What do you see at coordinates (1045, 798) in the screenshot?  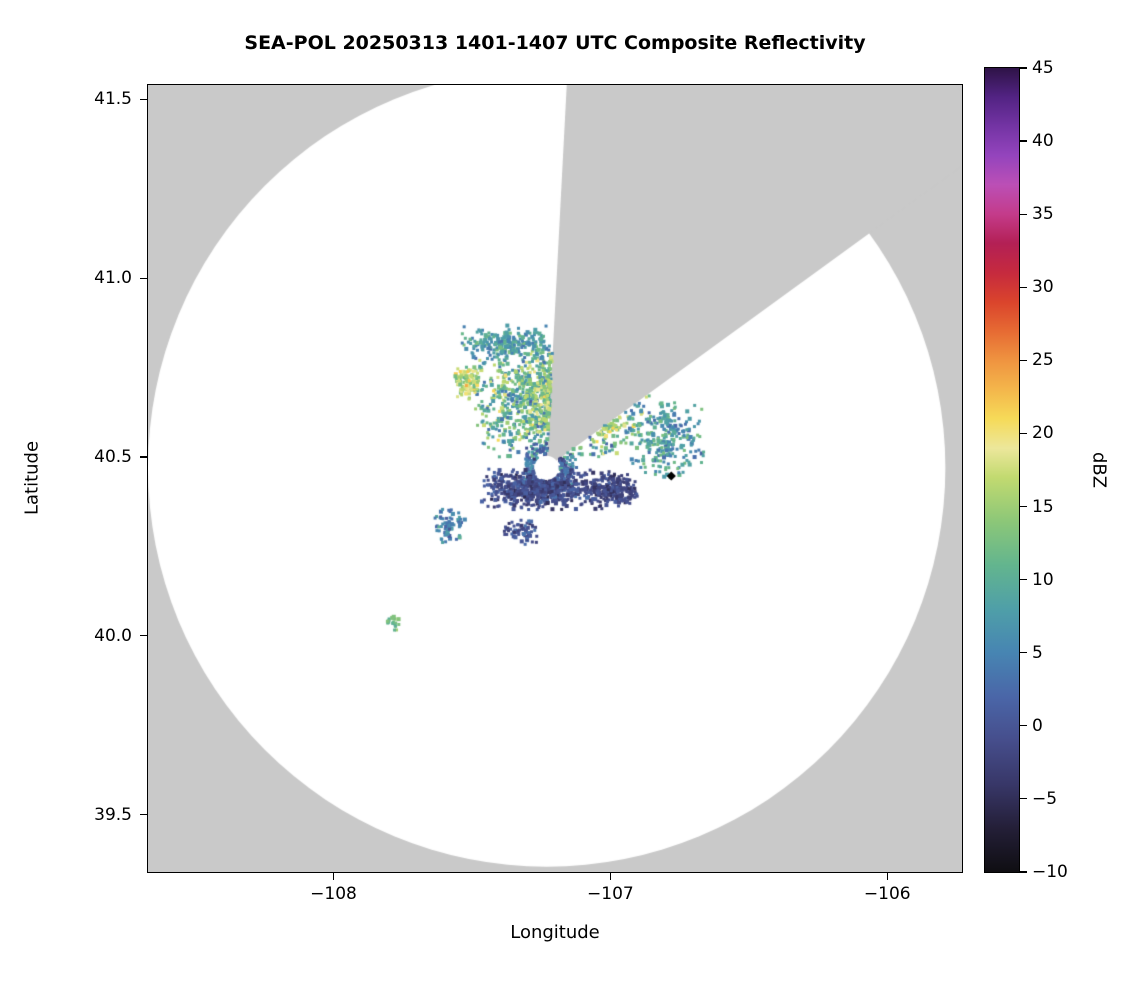 I see `colorbar-tick-label: −5` at bounding box center [1045, 798].